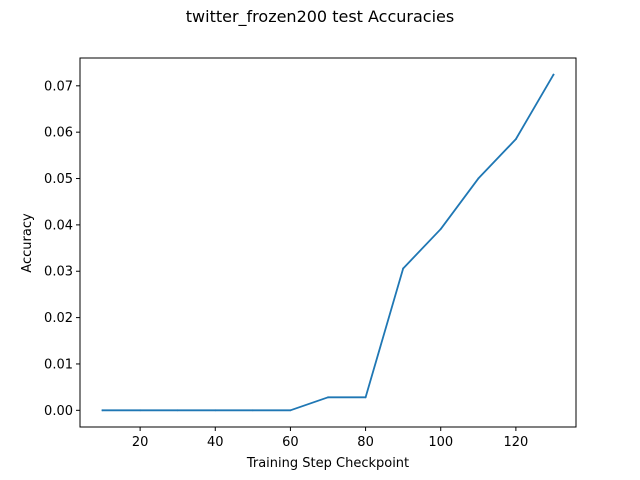 The height and width of the screenshot is (480, 640). Describe the element at coordinates (58, 411) in the screenshot. I see `y-tick-label: 0.00` at that location.